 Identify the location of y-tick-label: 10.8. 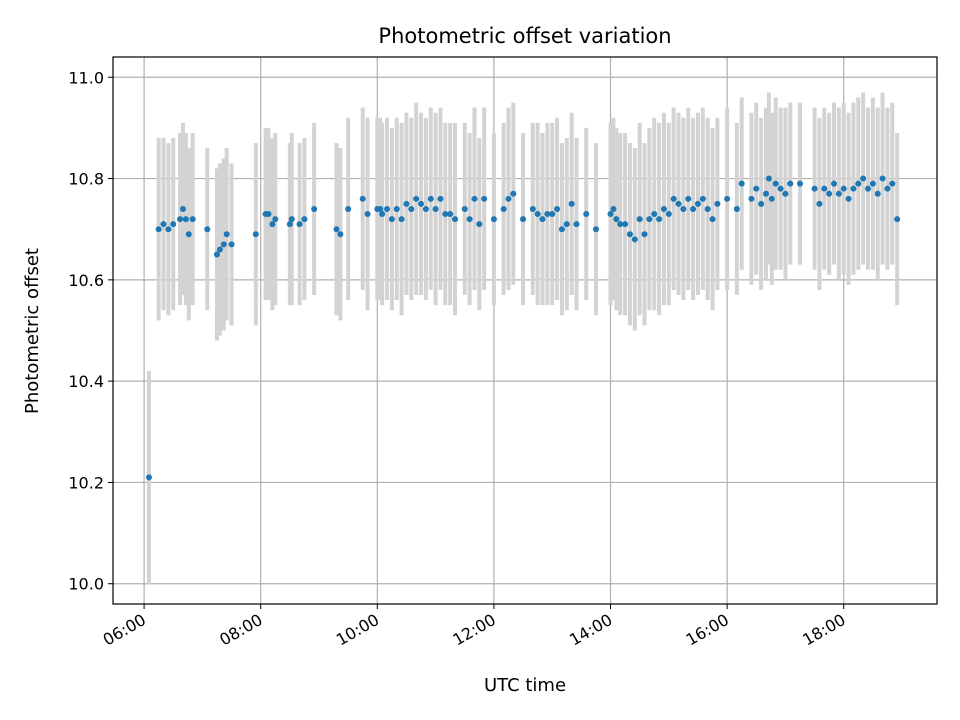
(86, 179).